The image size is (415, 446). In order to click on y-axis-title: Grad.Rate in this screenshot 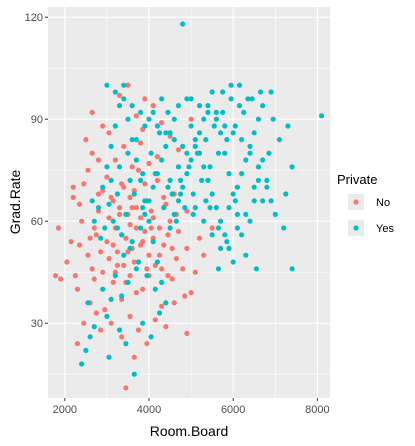, I will do `click(15, 201)`.